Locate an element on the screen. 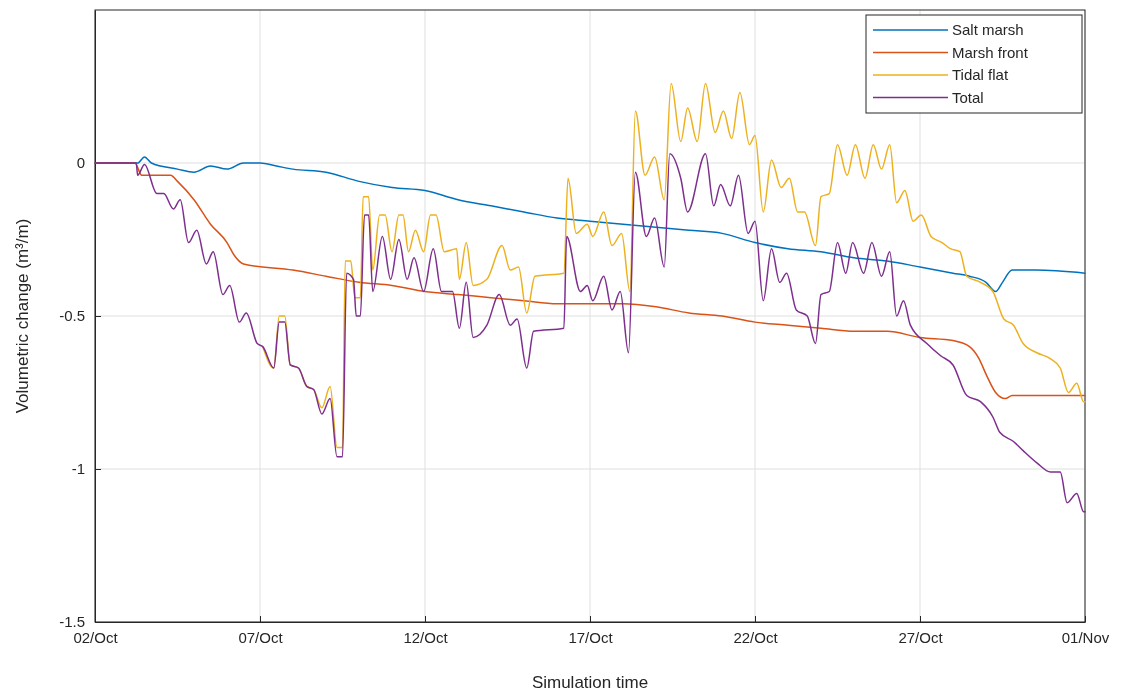 This screenshot has height=696, width=1125. legend-label: Tidal flat is located at coordinates (980, 74).